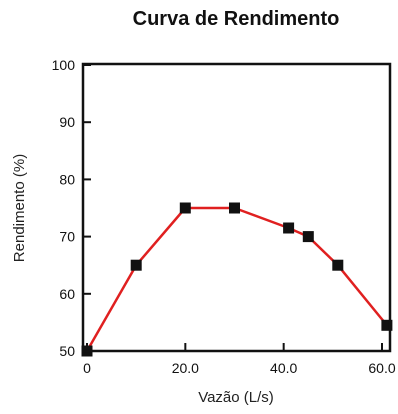 The height and width of the screenshot is (414, 398). I want to click on y-tick-label: 90, so click(67, 122).